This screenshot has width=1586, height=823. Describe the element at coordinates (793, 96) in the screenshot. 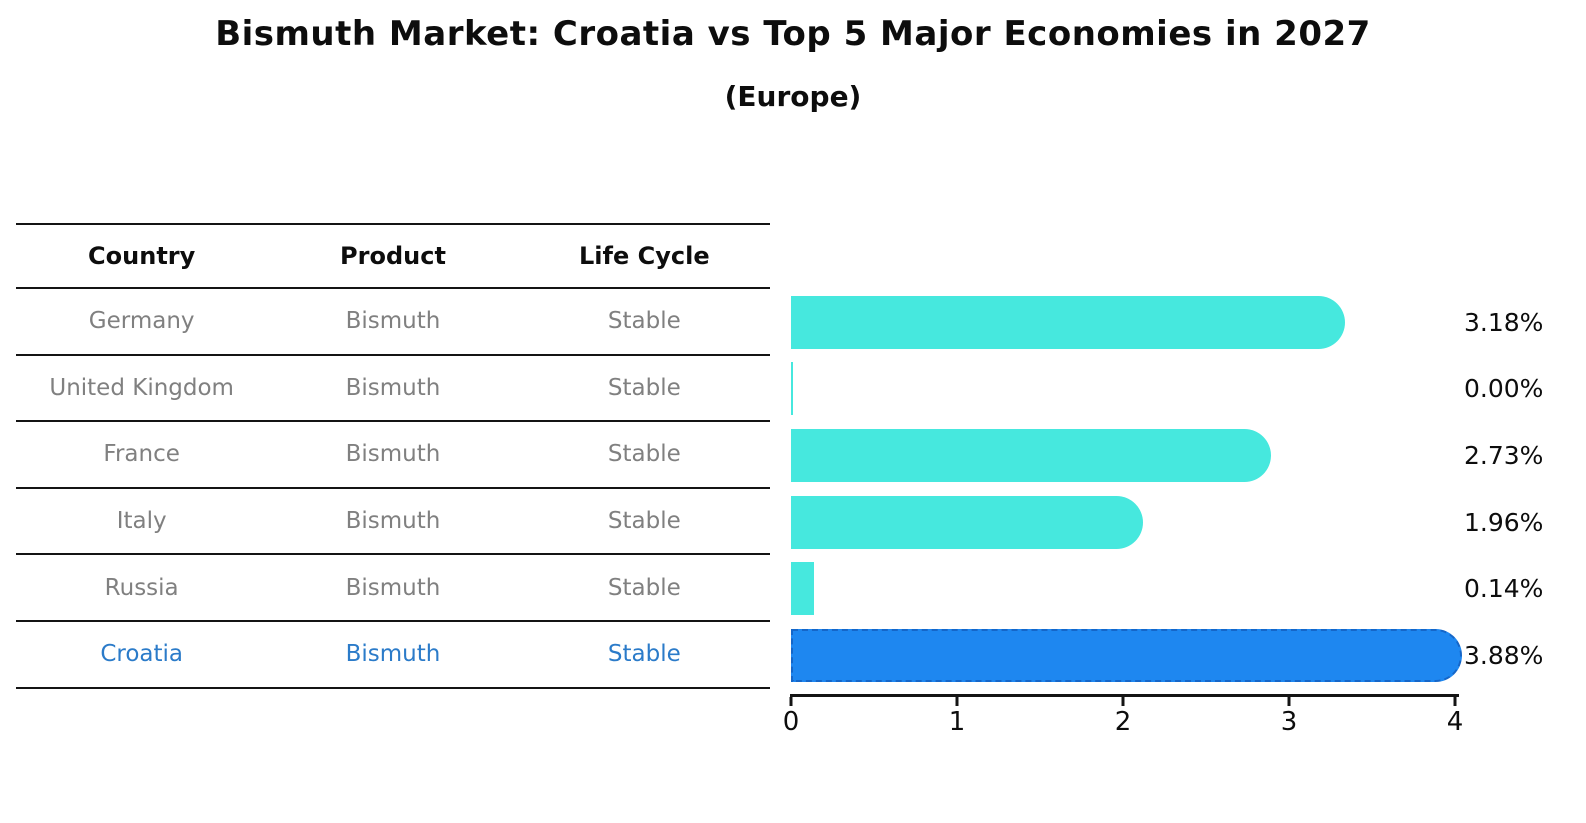

I see `chart-subtitle: (Europe)` at that location.